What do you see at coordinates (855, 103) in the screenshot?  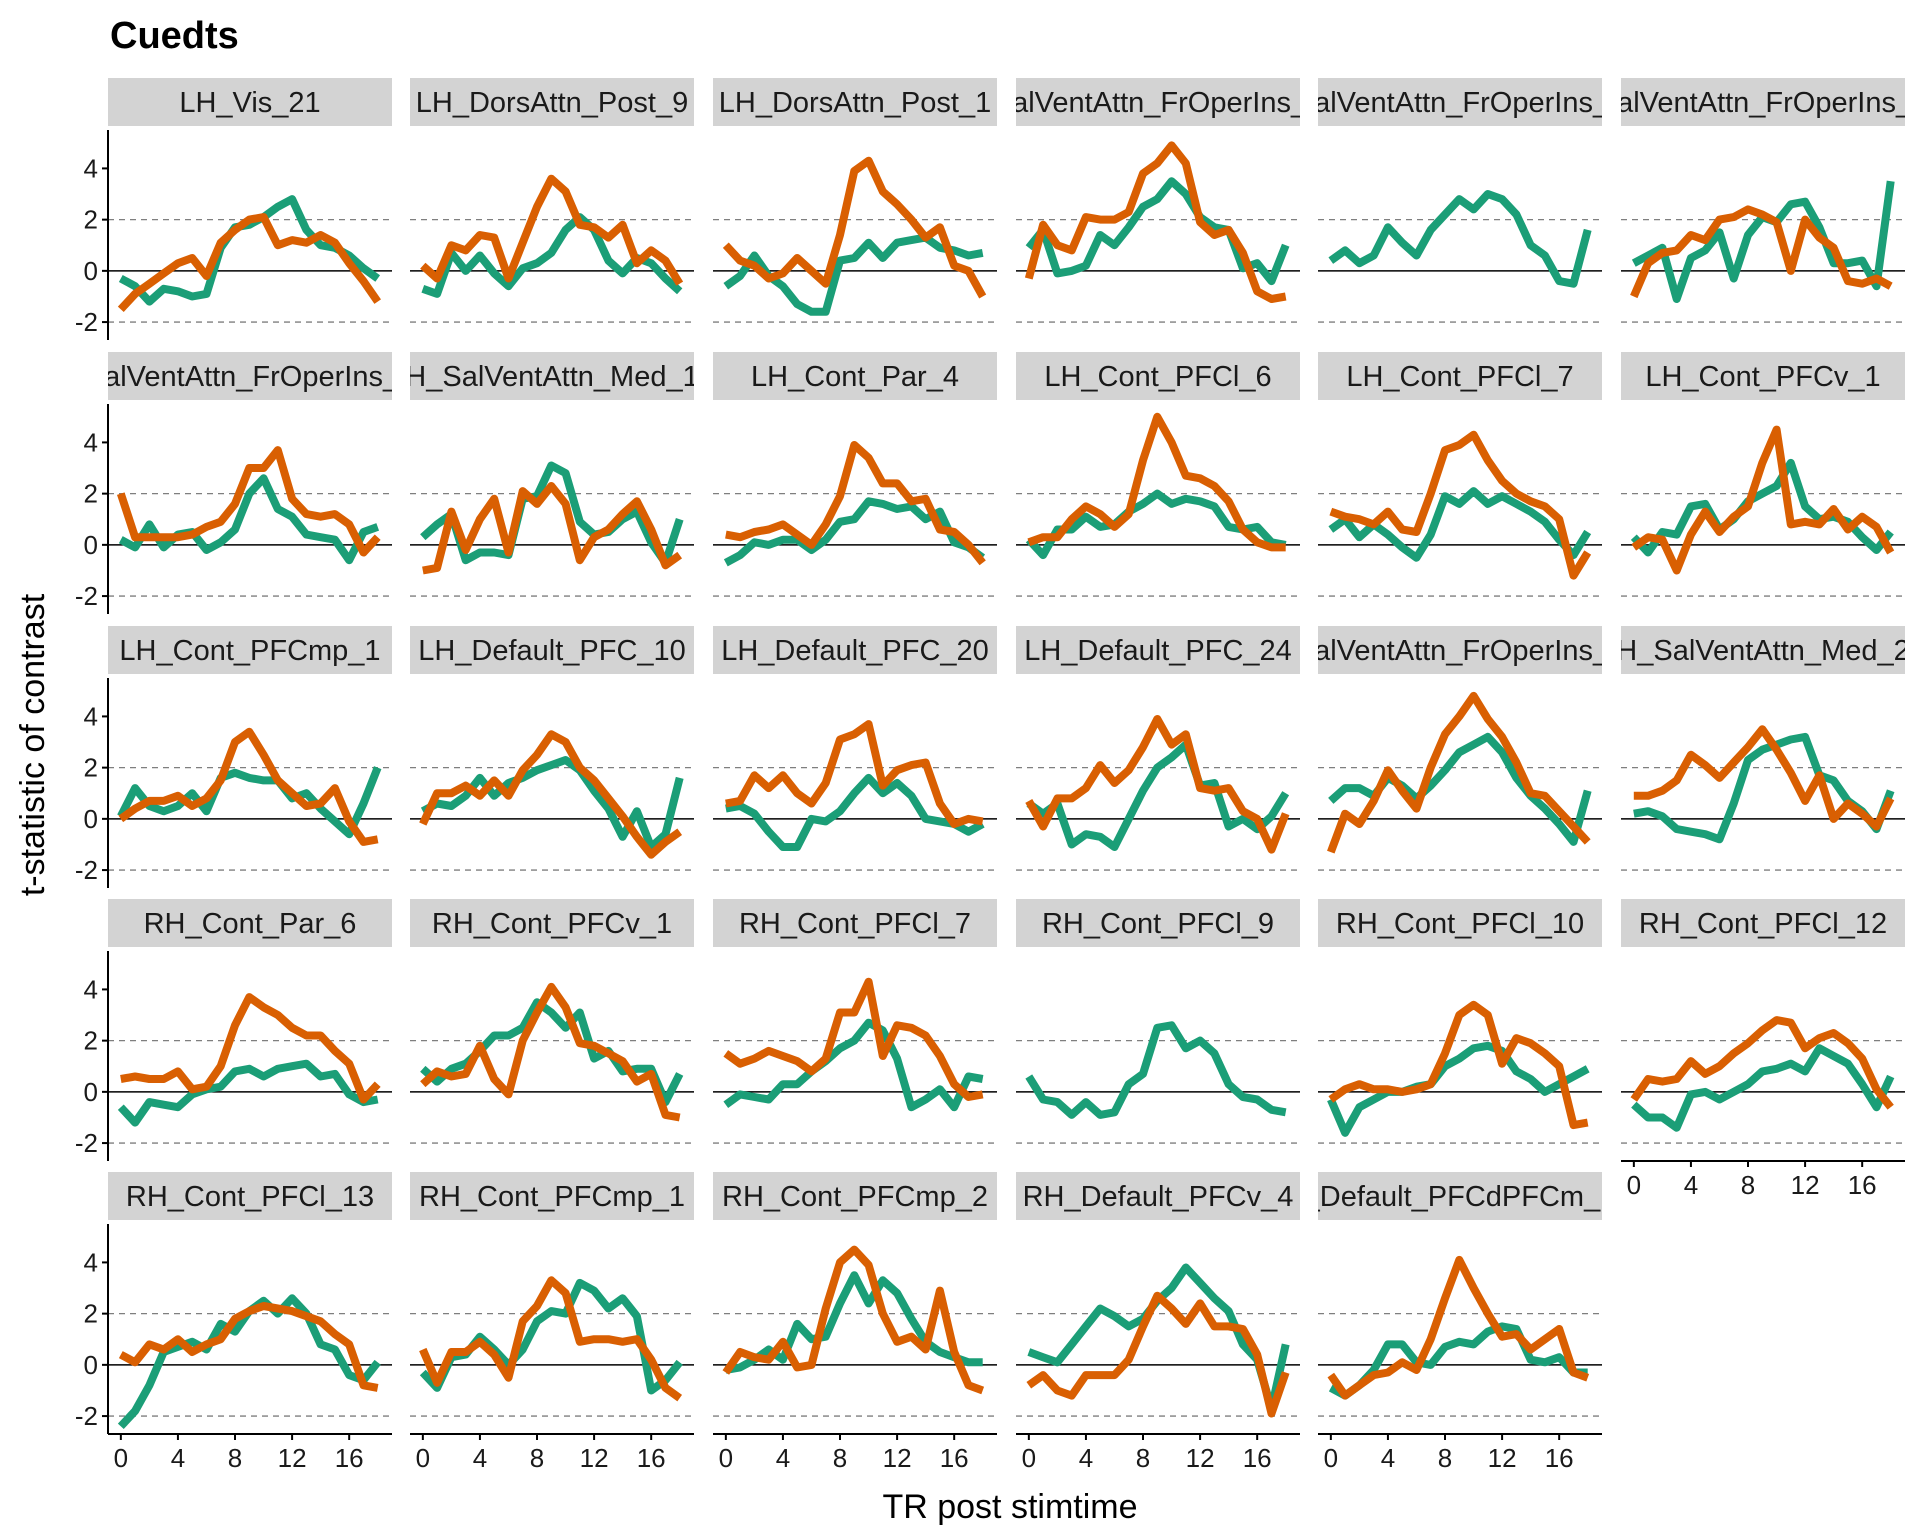 I see `facet-strip-label: LH_DorsAttn_Post_1` at bounding box center [855, 103].